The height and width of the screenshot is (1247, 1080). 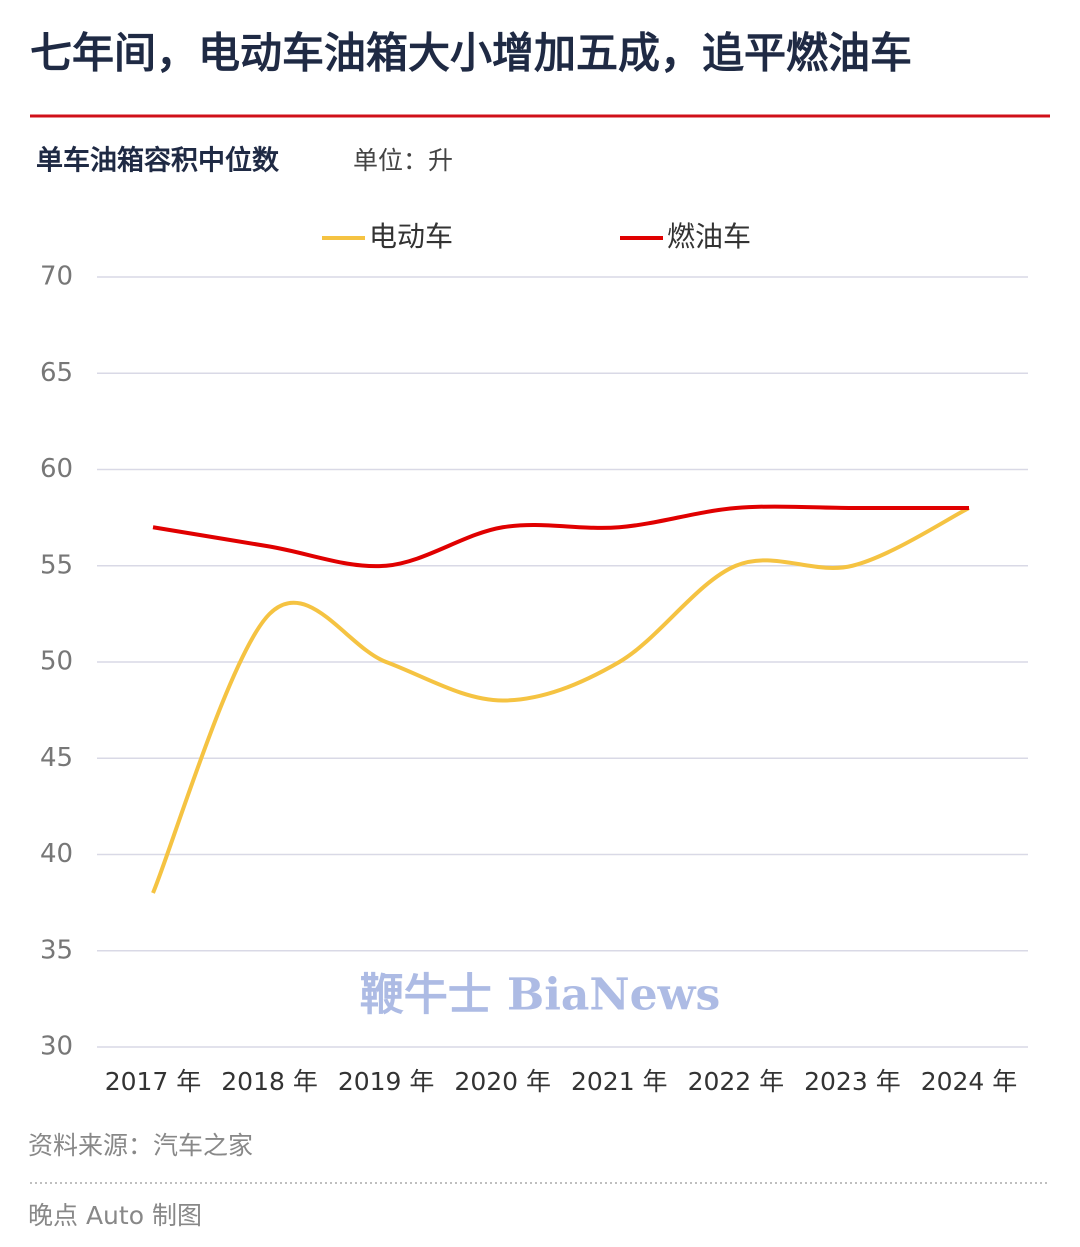 What do you see at coordinates (471, 53) in the screenshot?
I see `chart-title: 七年间，电动车油箱大小增加五成，追平燃油车` at bounding box center [471, 53].